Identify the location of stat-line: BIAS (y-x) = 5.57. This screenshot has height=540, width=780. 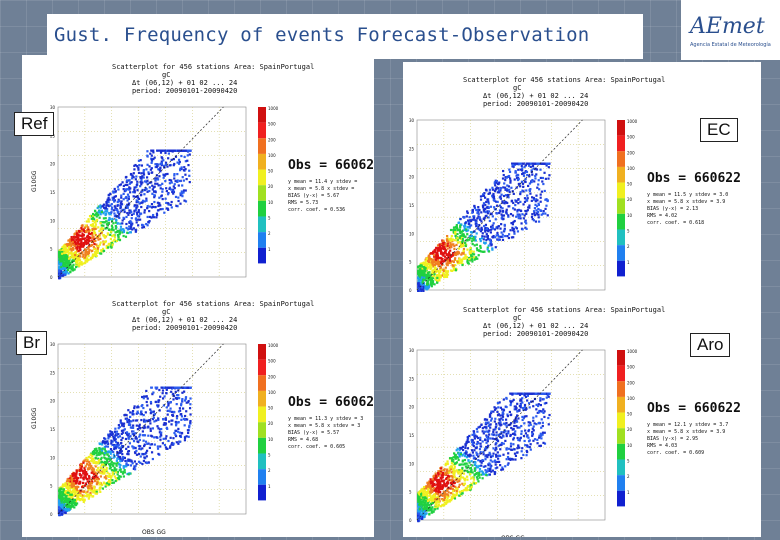
(313, 433).